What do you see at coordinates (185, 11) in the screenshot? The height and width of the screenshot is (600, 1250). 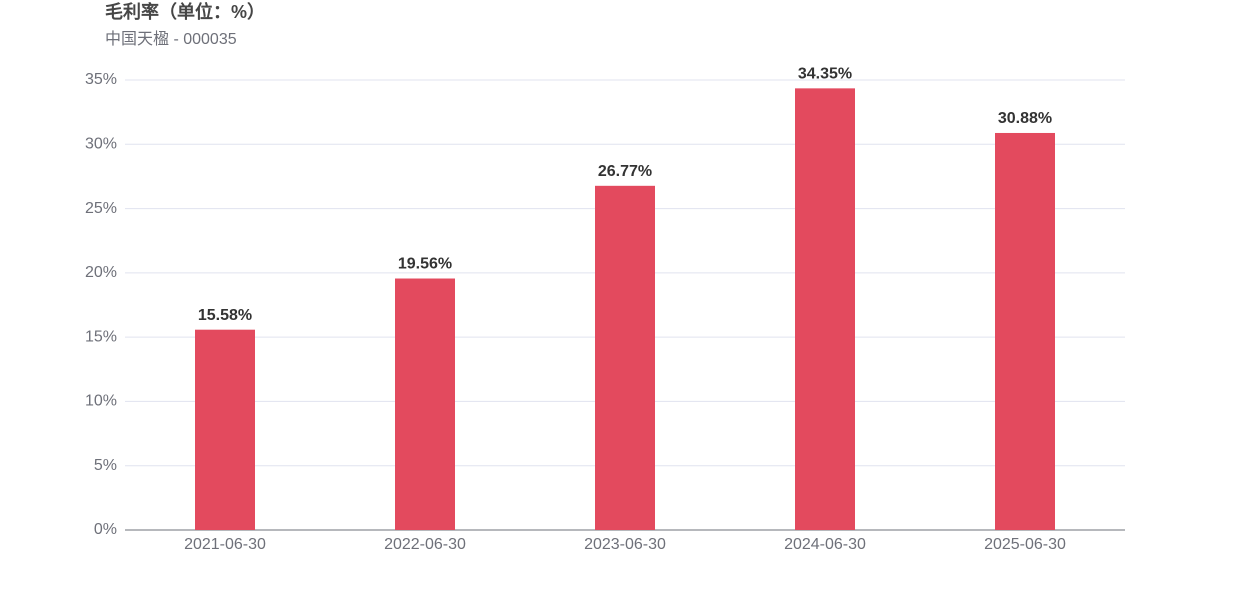 I see `chart-title: 毛利率（单位：%）` at bounding box center [185, 11].